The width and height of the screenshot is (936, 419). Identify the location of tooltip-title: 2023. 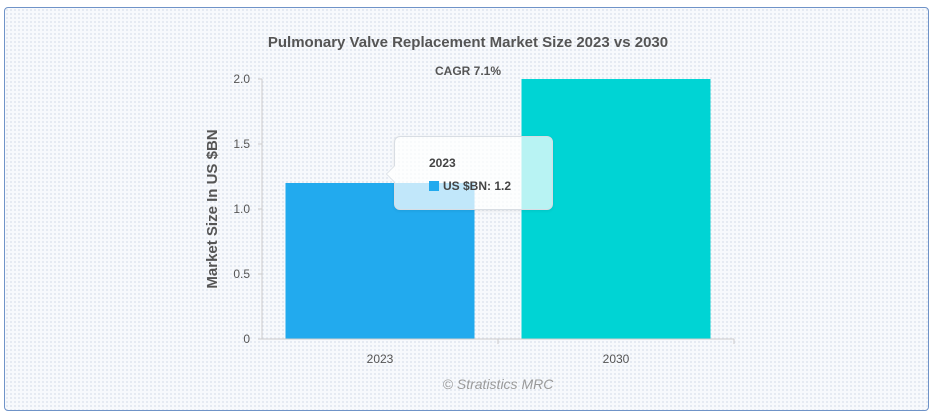
(442, 163).